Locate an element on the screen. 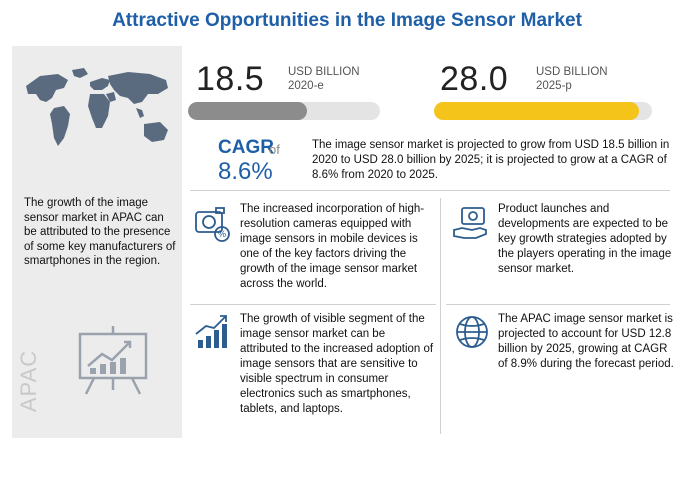 The width and height of the screenshot is (694, 492). cagr-label: CAGR is located at coordinates (246, 147).